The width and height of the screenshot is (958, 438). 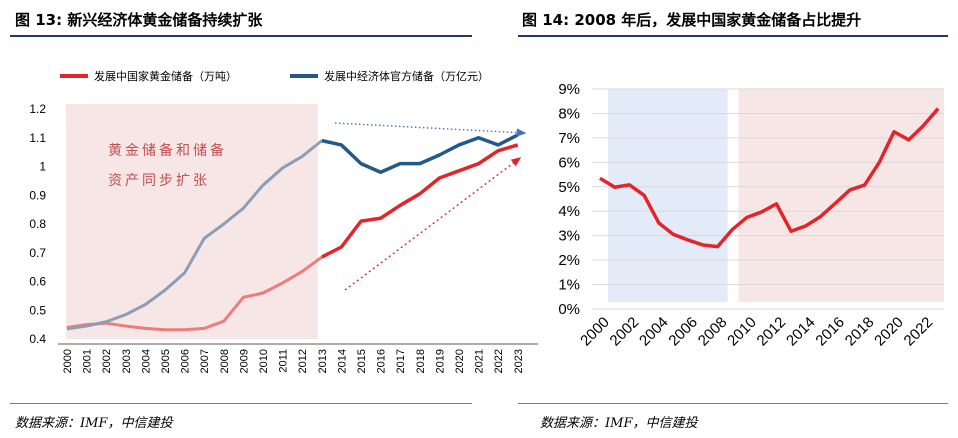 I want to click on y-tick-label: 9%, so click(x=569, y=89).